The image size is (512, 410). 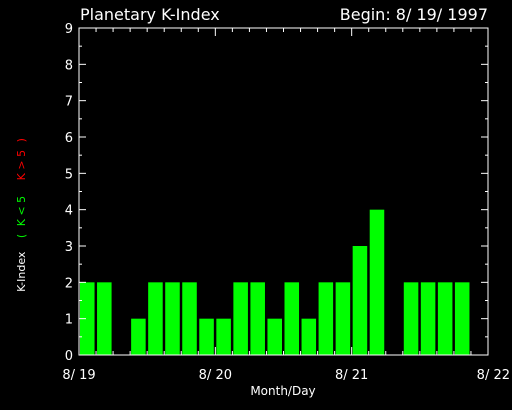 I want to click on y-axis-label-open-paren: (, so click(x=21, y=236).